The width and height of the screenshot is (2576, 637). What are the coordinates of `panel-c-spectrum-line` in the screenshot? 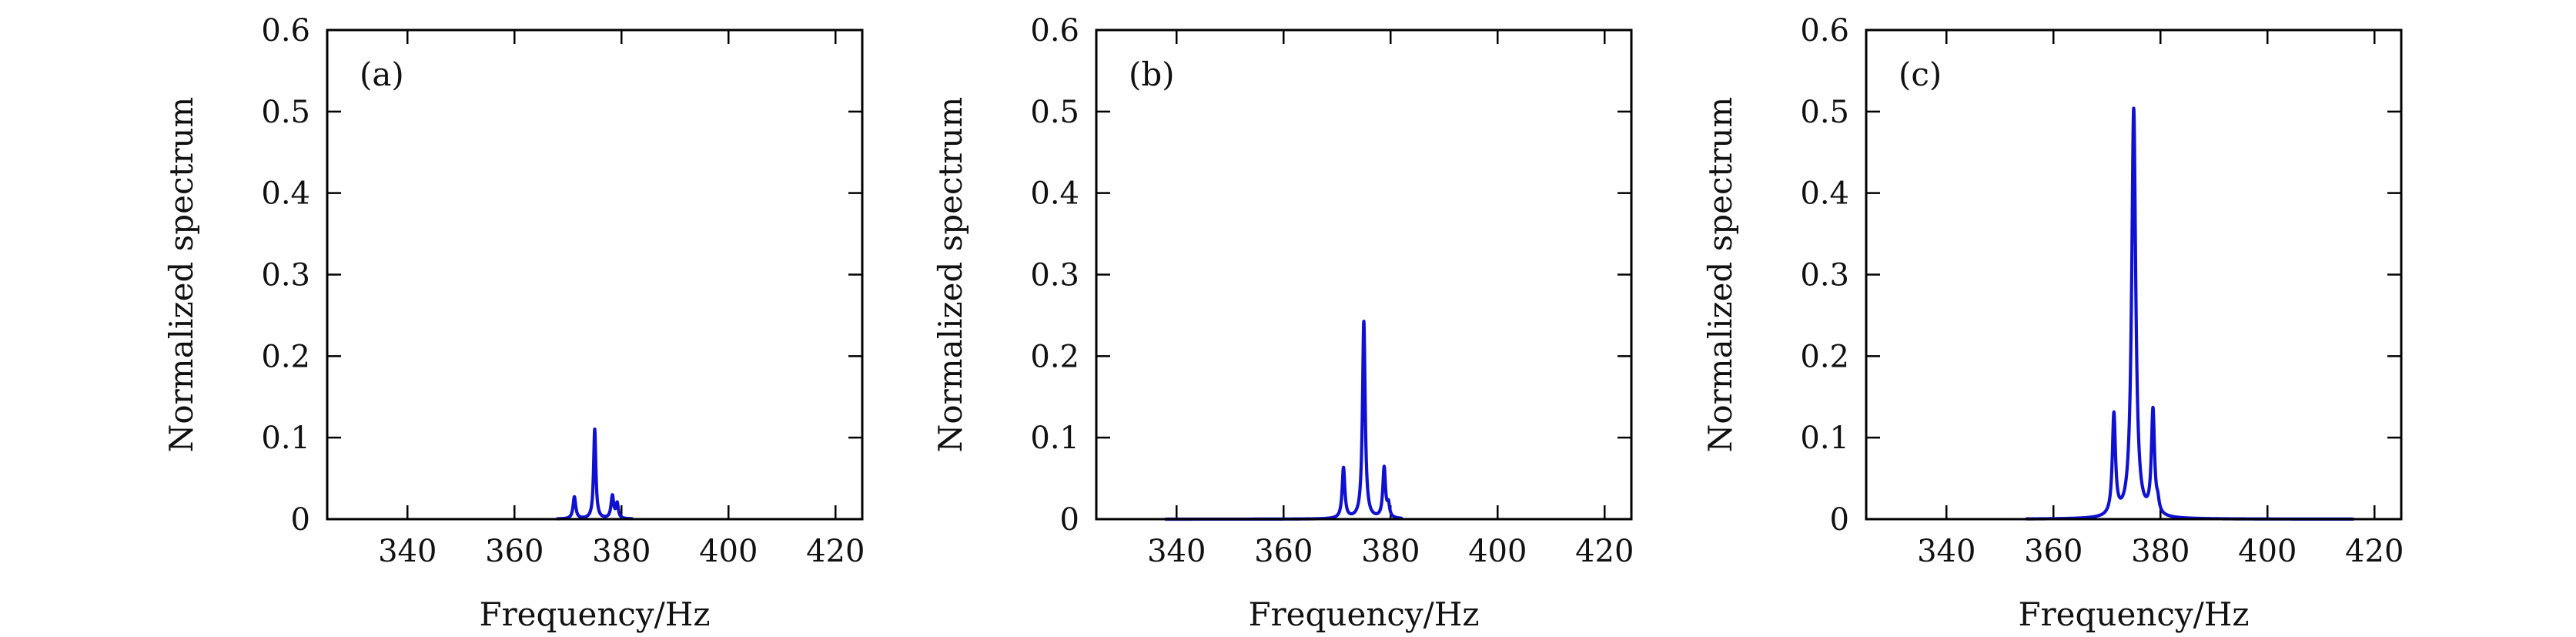 It's located at (2190, 313).